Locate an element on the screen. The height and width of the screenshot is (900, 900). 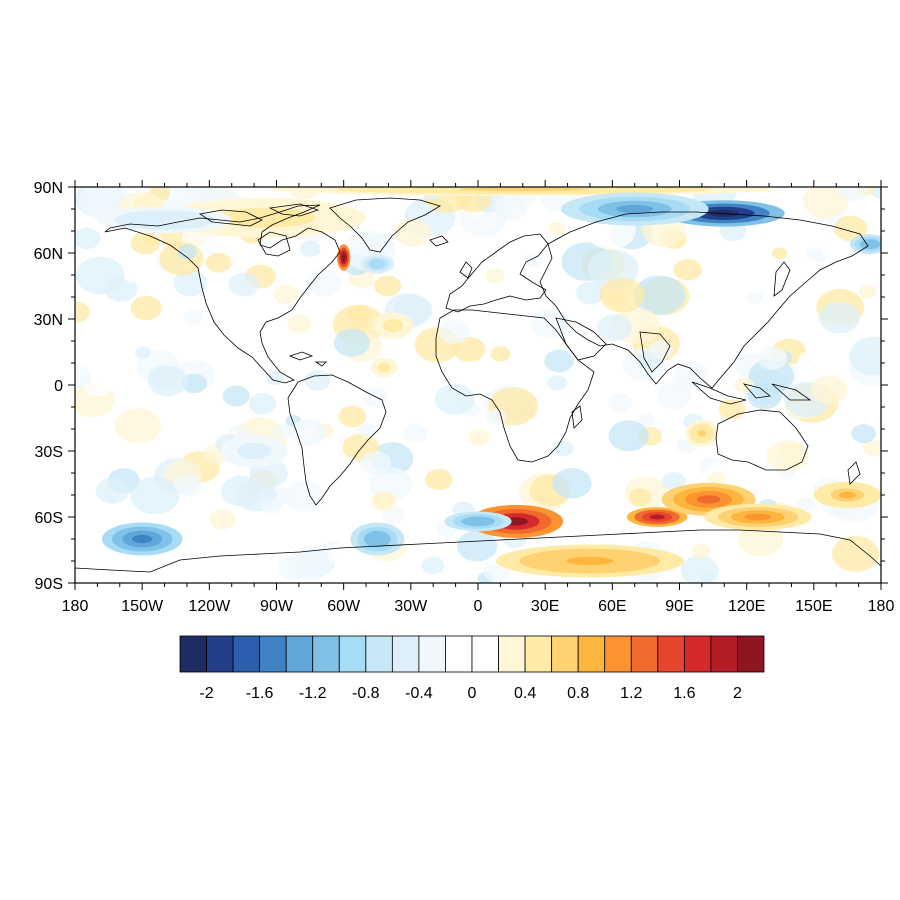
x-tick-label: 150W is located at coordinates (142, 606).